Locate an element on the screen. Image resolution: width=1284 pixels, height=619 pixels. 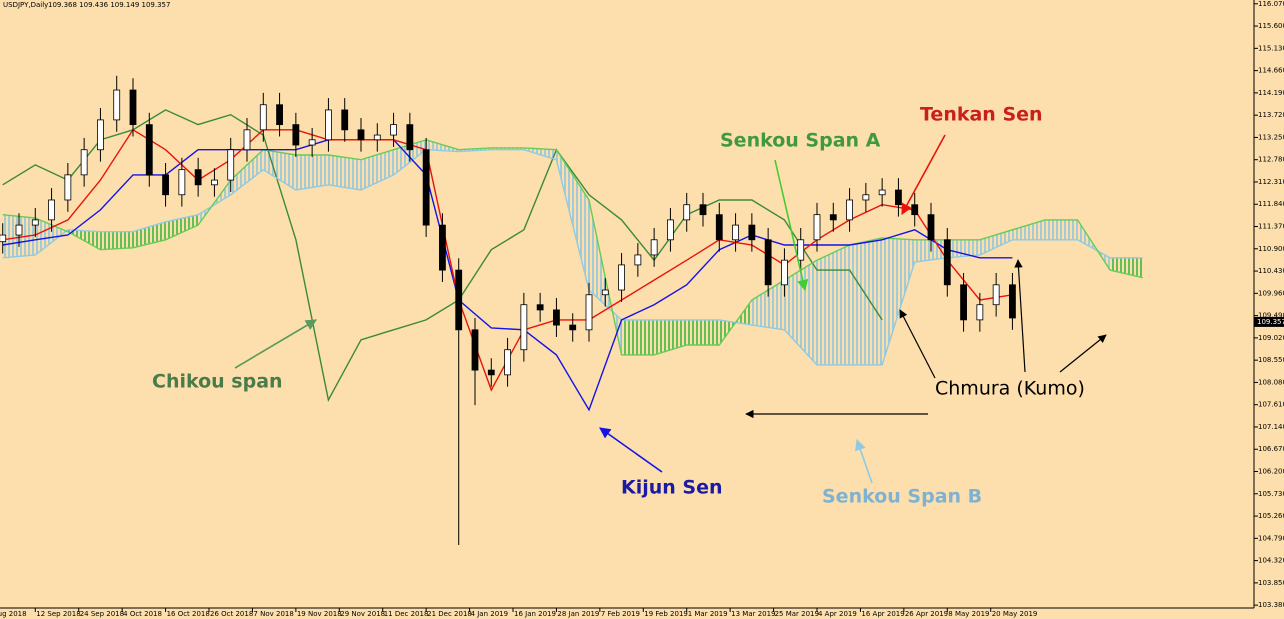
kumo-label: Chmura (Kumo) is located at coordinates (1010, 389).